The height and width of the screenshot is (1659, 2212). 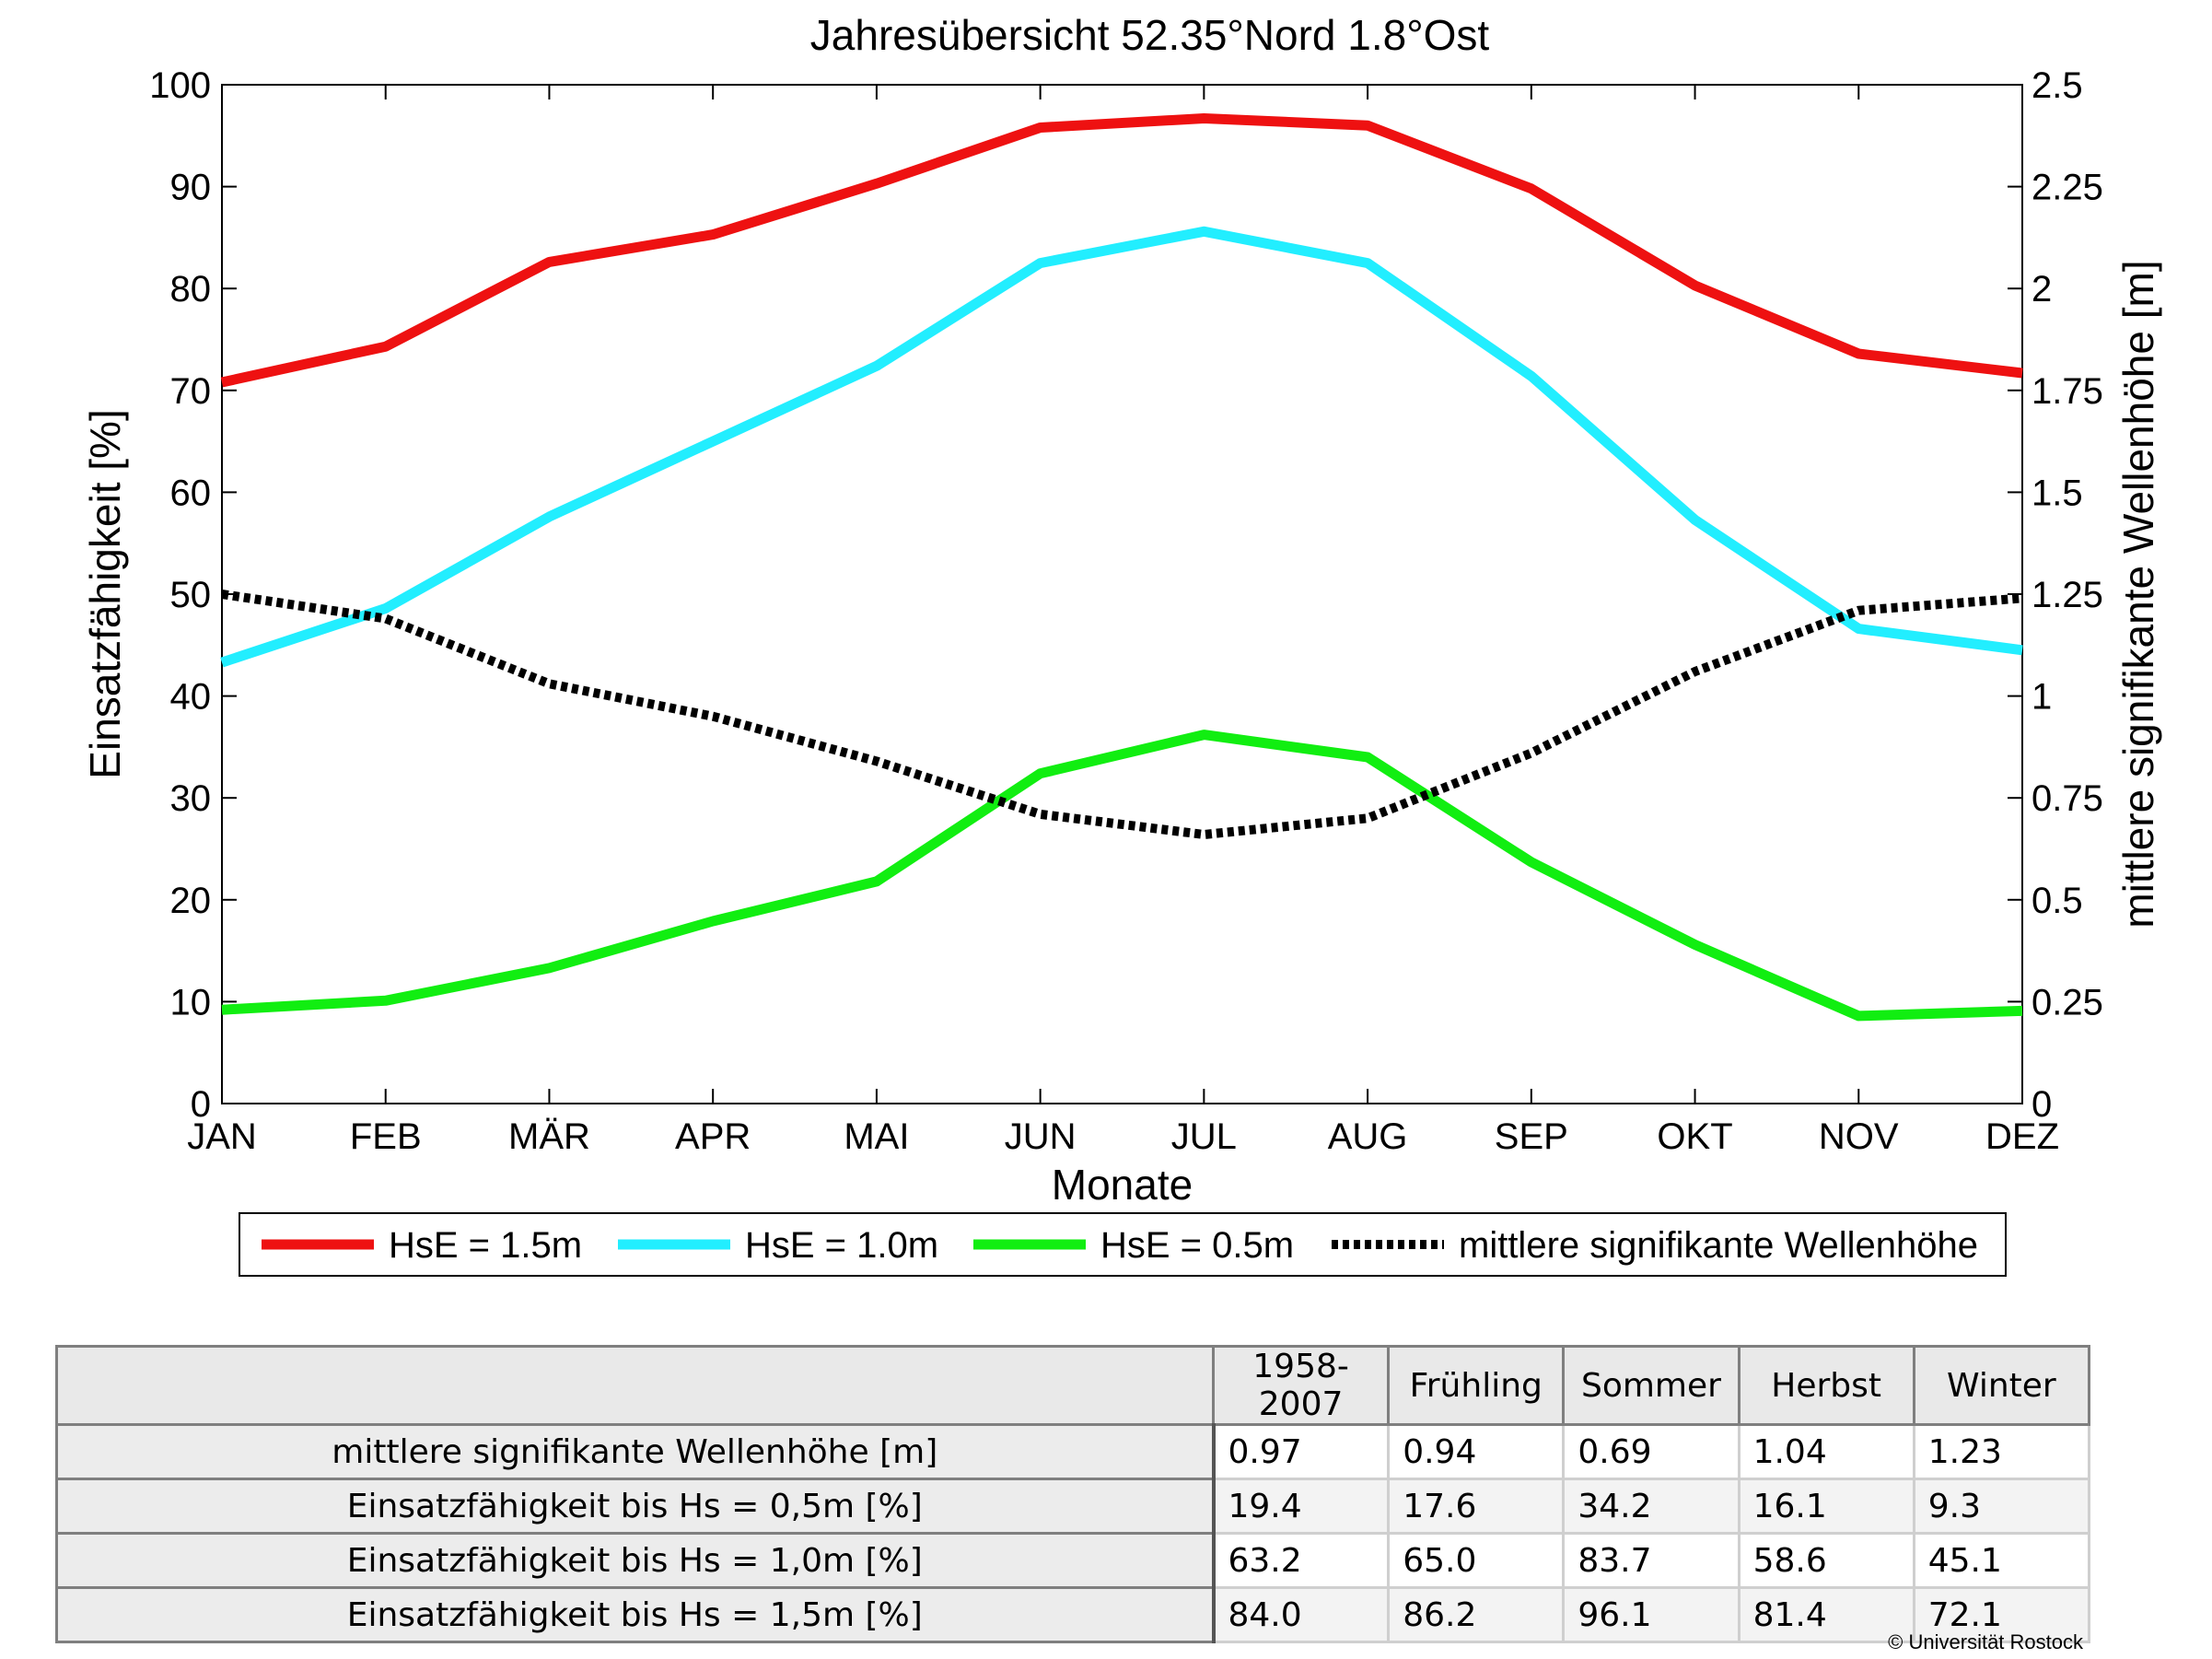 What do you see at coordinates (2022, 1136) in the screenshot?
I see `x-tick-label: DEZ` at bounding box center [2022, 1136].